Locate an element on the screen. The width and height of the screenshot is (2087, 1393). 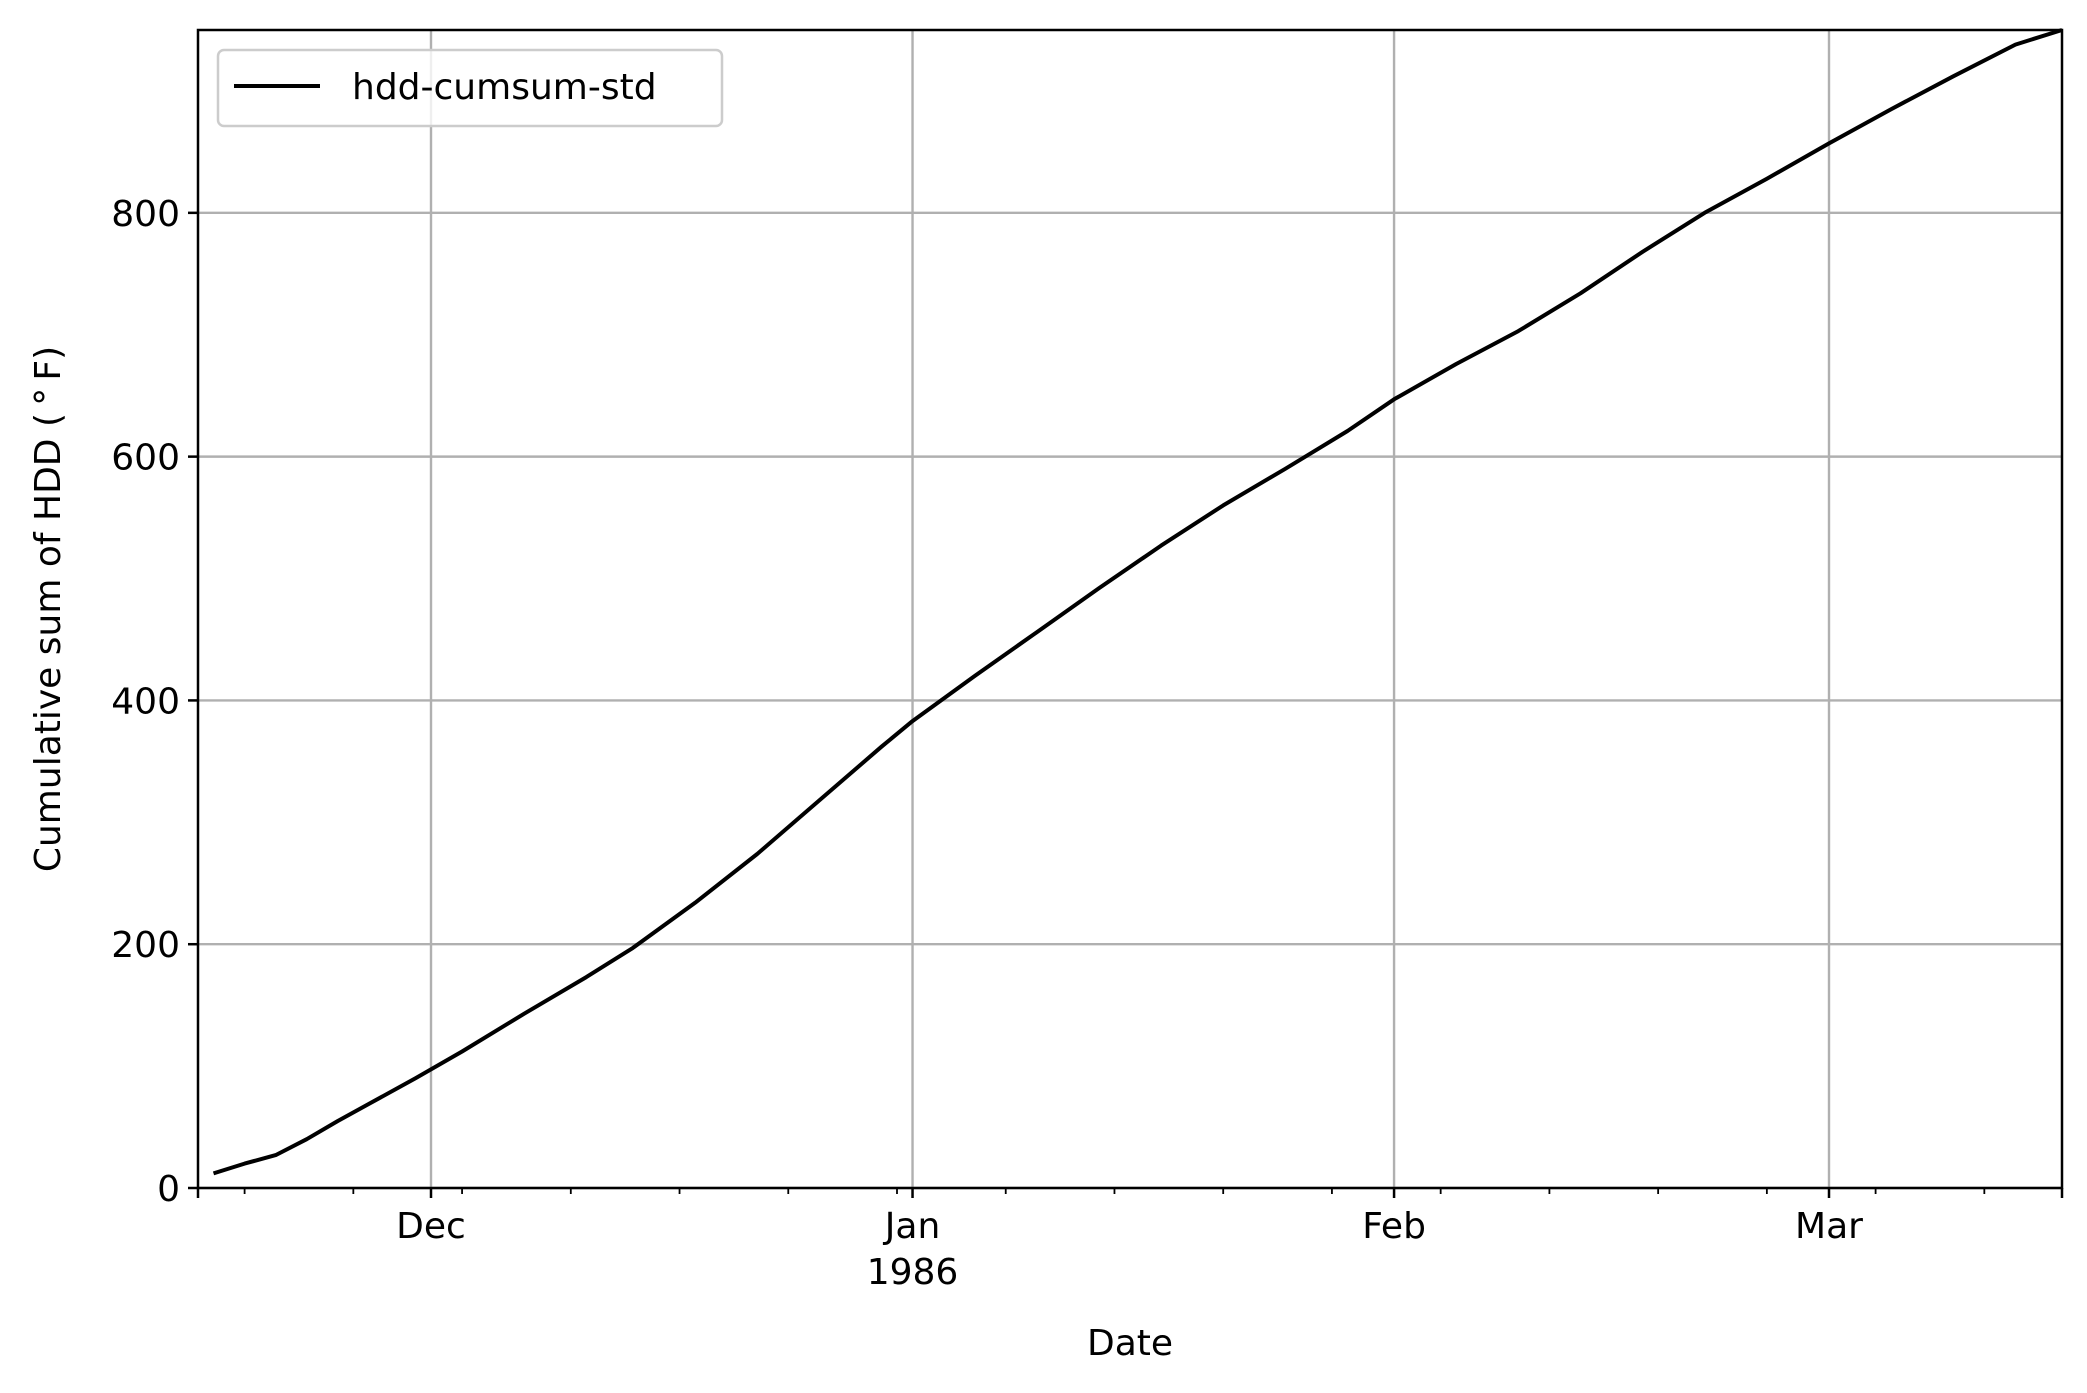
y-tick-label: 400 is located at coordinates (145, 701).